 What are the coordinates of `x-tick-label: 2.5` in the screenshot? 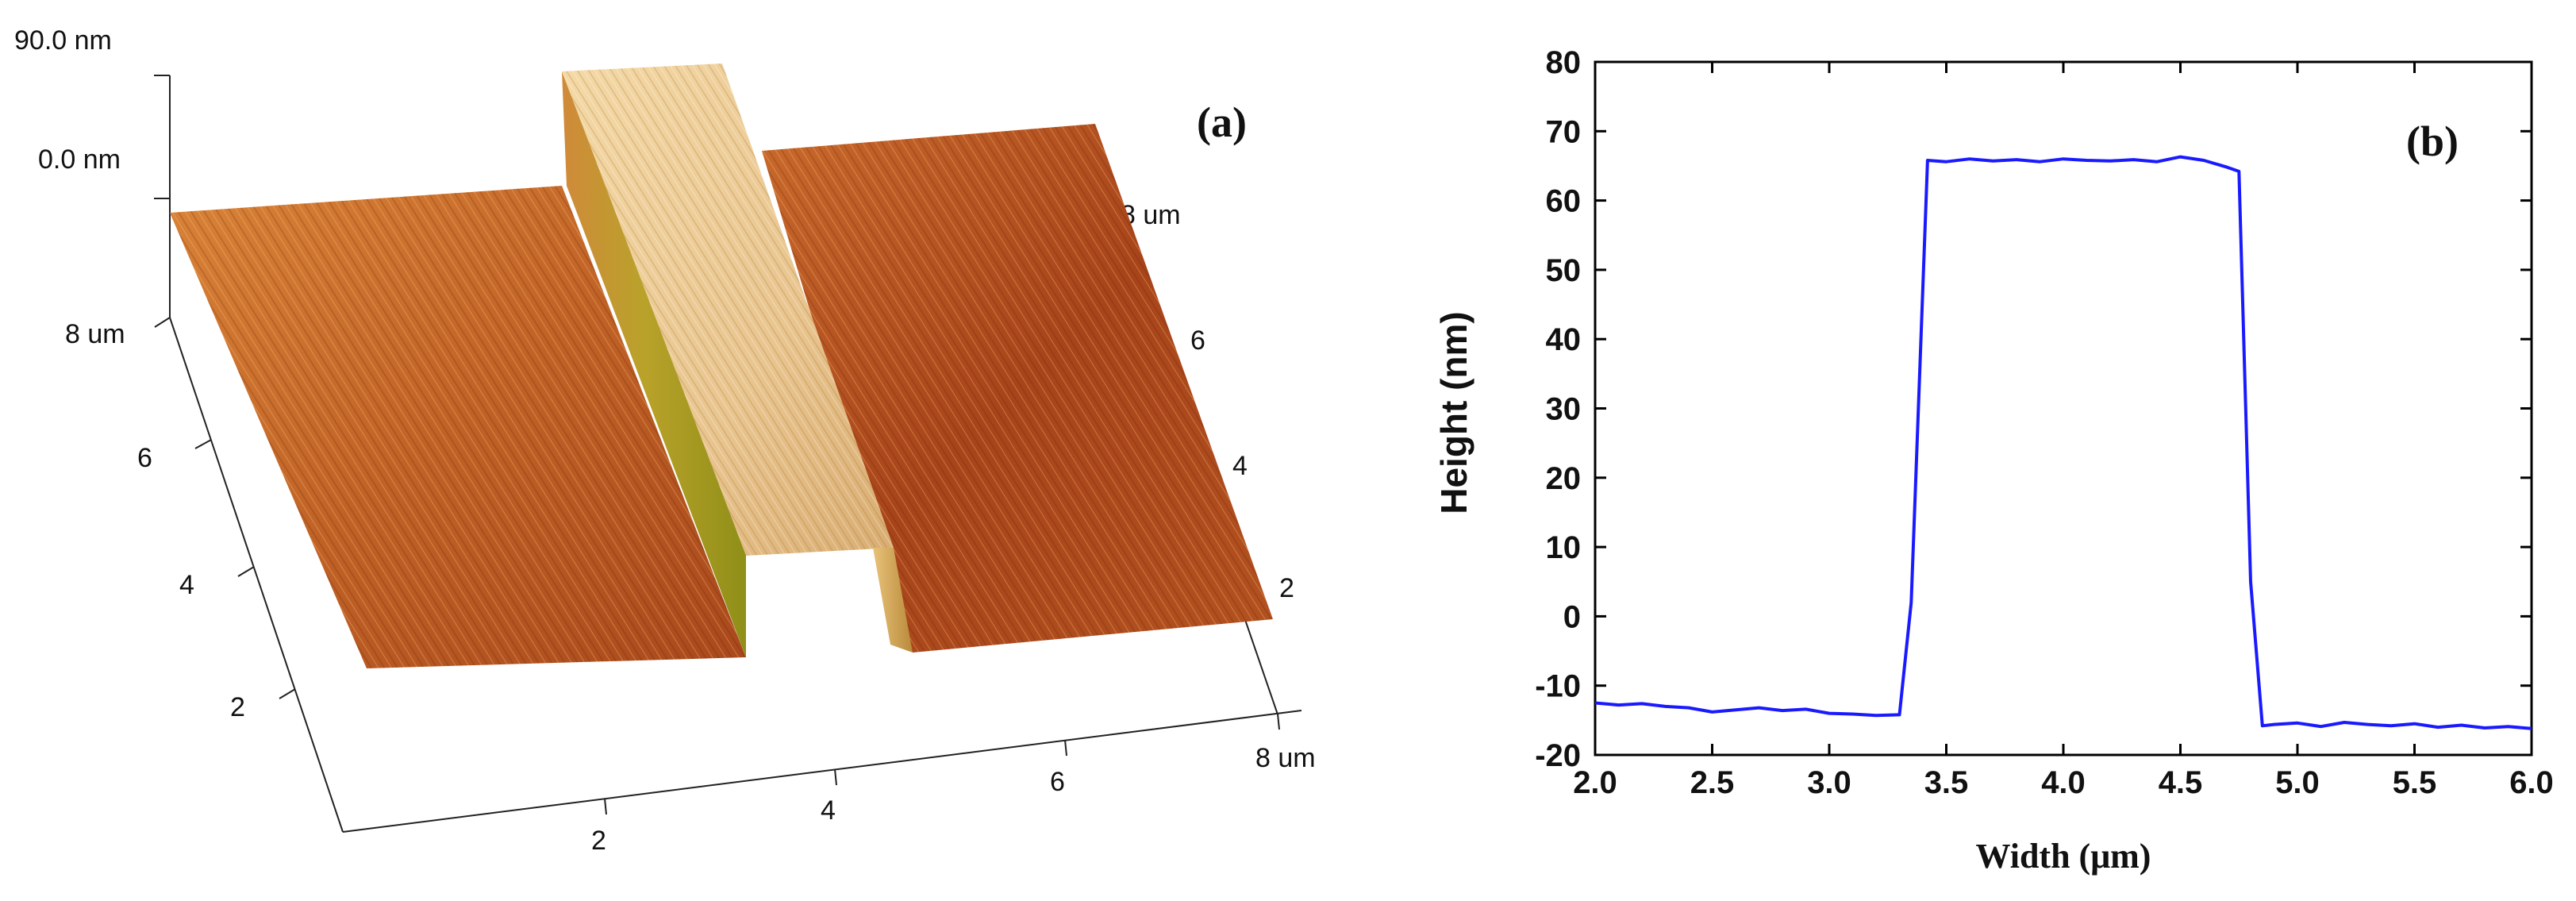 It's located at (1712, 782).